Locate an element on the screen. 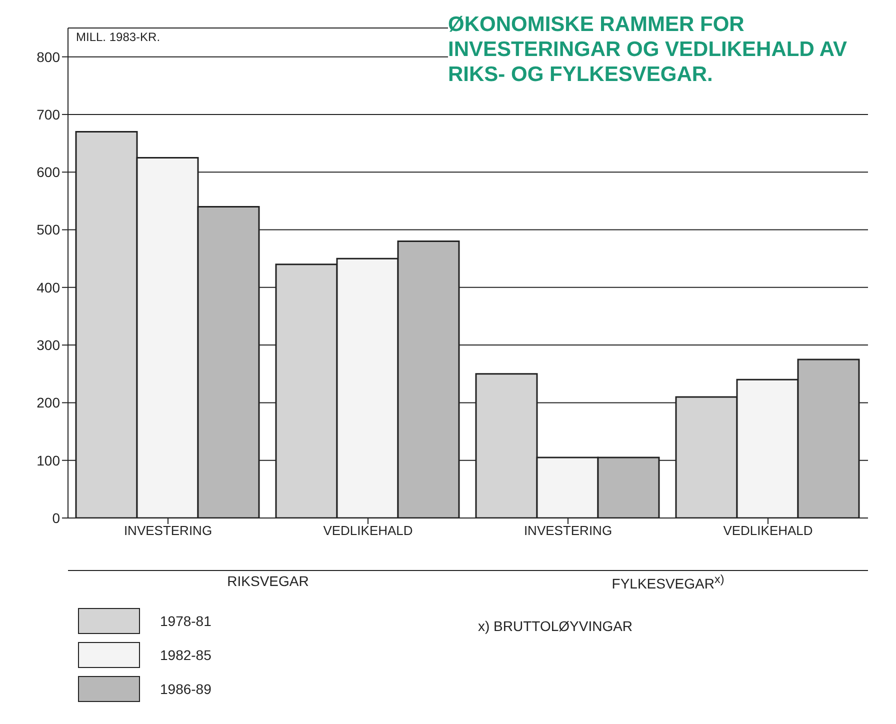 The height and width of the screenshot is (724, 896). legend-label: 1986-89 is located at coordinates (185, 689).